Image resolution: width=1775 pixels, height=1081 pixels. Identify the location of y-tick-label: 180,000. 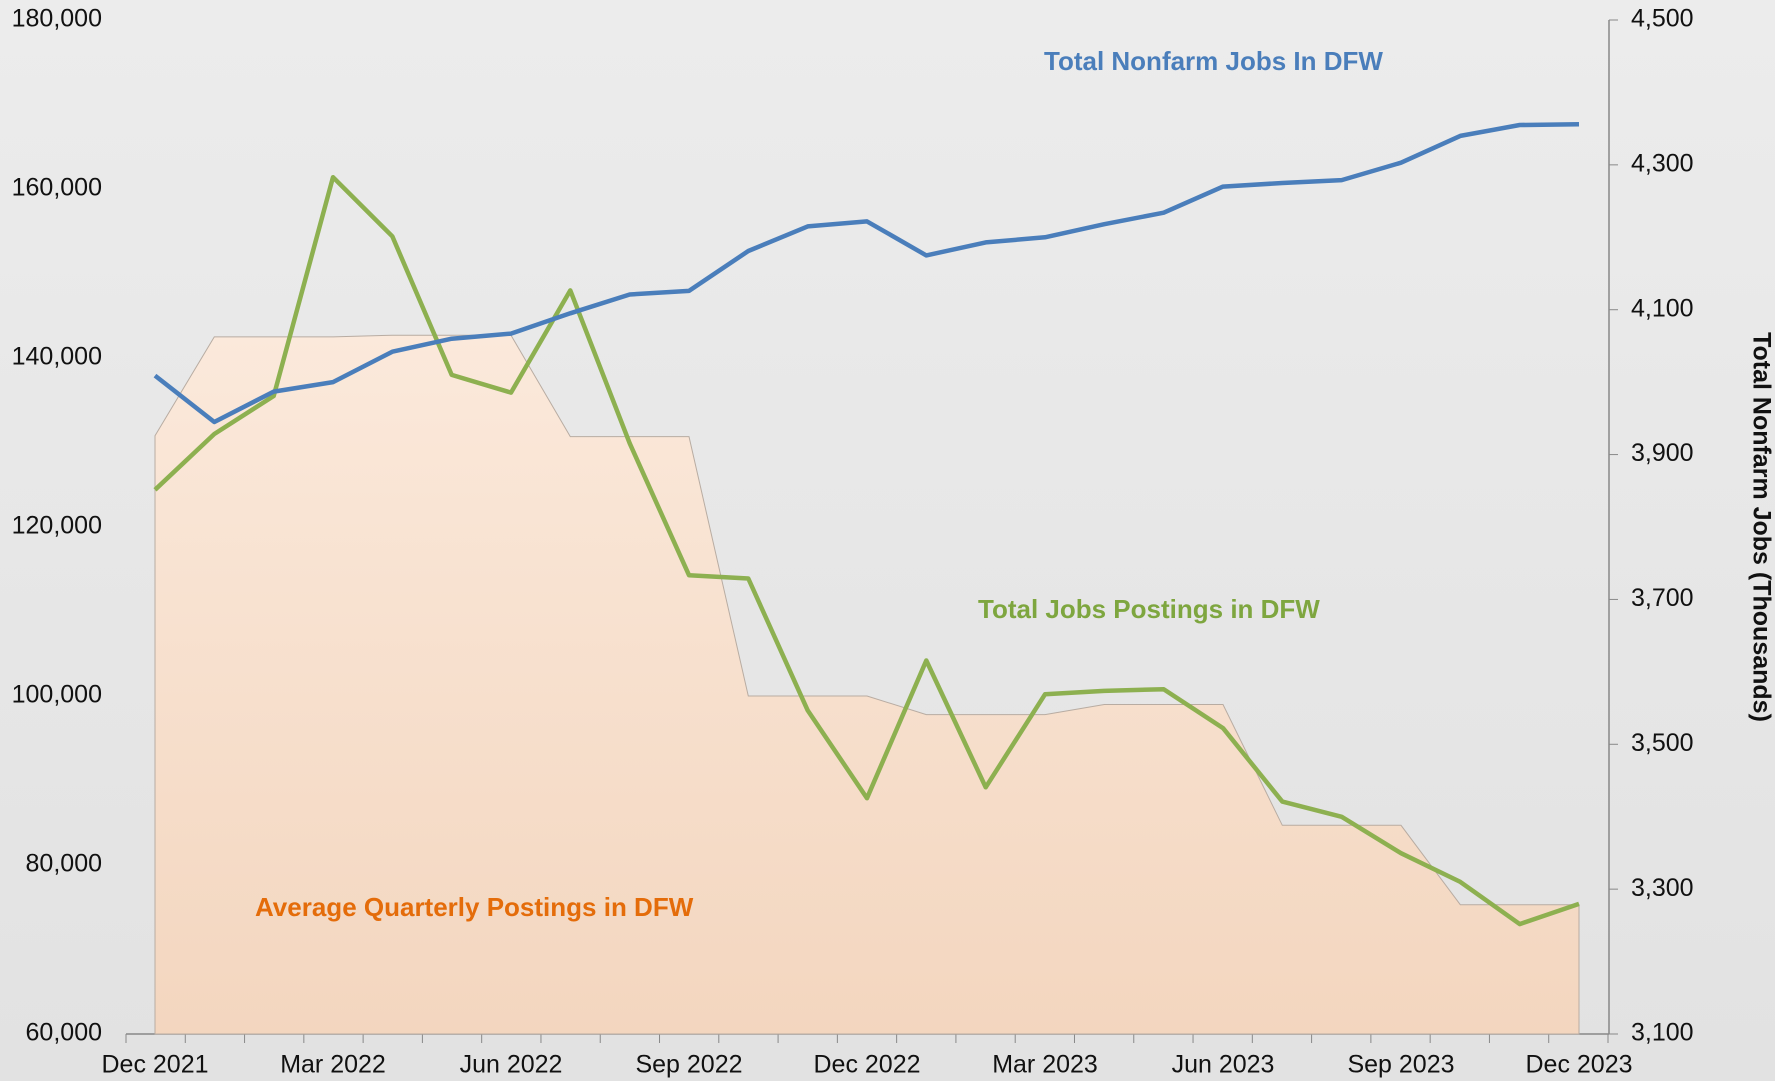
(57, 19).